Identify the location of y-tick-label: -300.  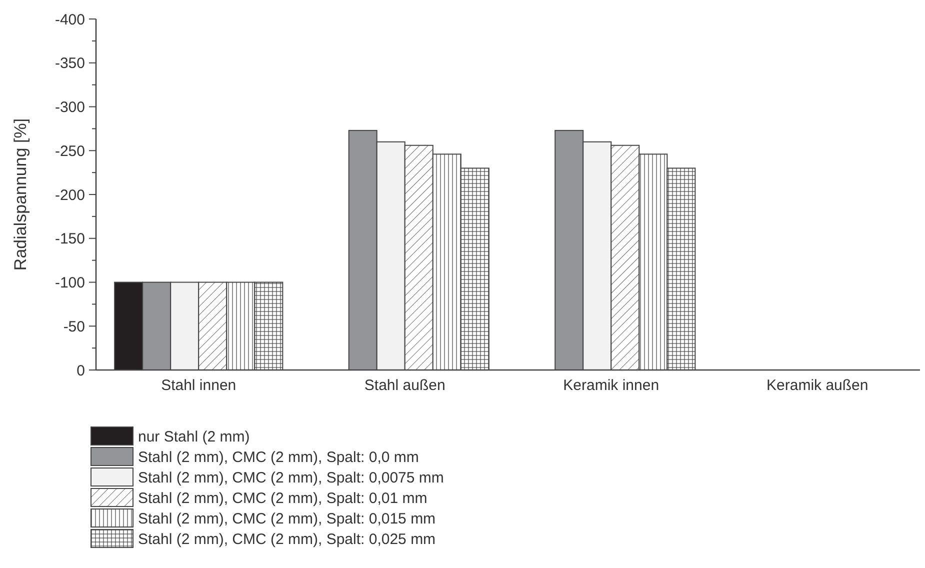
(69, 107).